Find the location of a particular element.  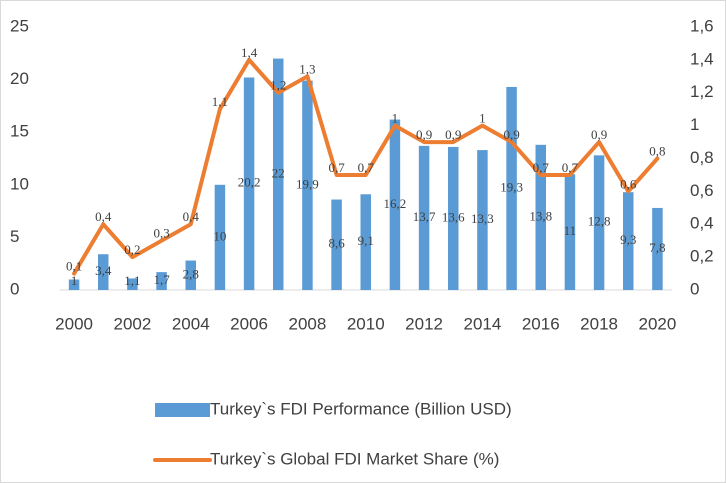

data-label: 9,1 is located at coordinates (366, 240).